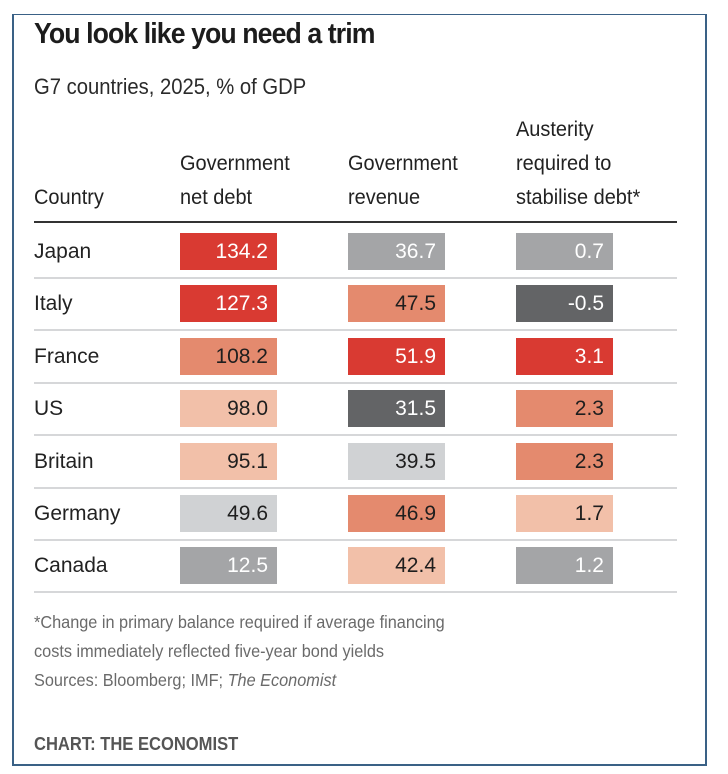 The width and height of the screenshot is (728, 774). Describe the element at coordinates (228, 513) in the screenshot. I see `cell-net-debt: 49.6` at that location.